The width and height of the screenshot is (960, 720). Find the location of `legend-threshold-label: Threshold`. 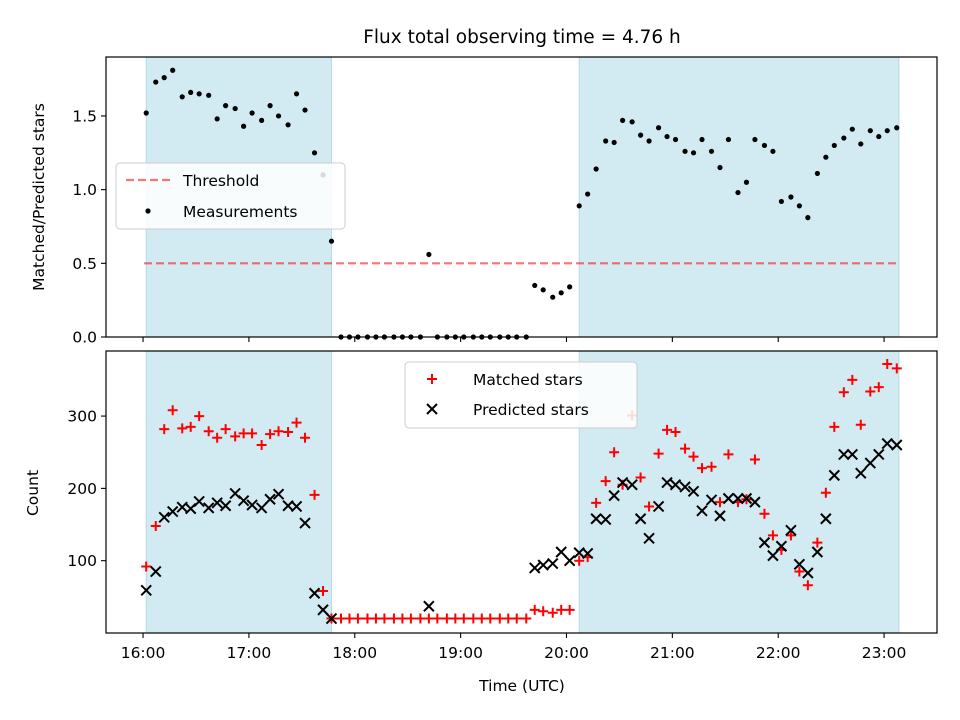

legend-threshold-label: Threshold is located at coordinates (220, 181).